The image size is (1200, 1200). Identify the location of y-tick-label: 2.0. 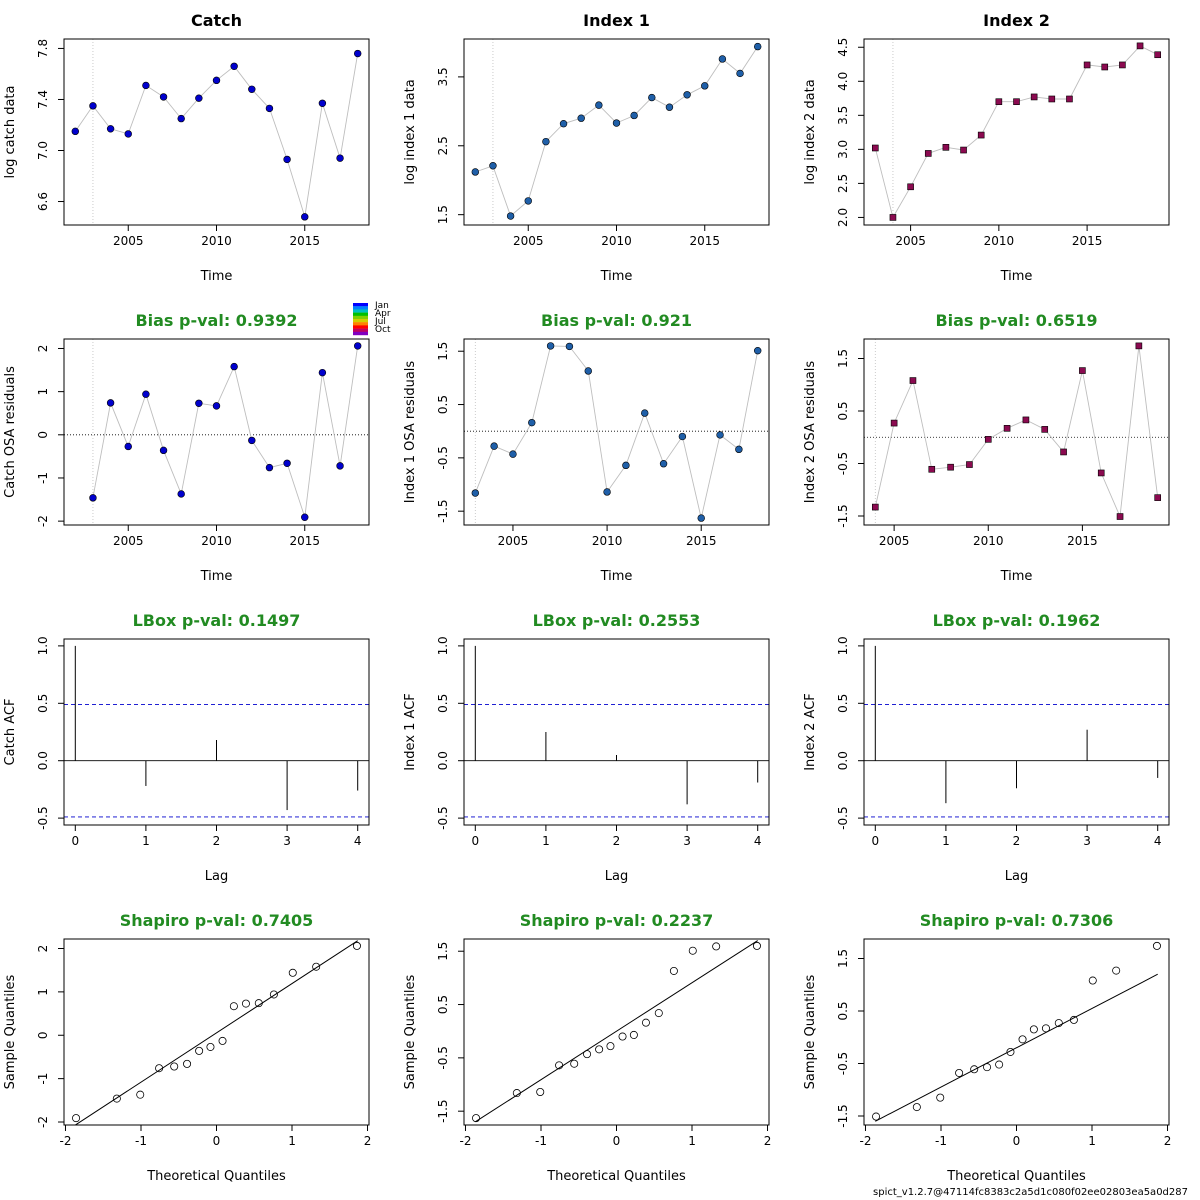
(843, 217).